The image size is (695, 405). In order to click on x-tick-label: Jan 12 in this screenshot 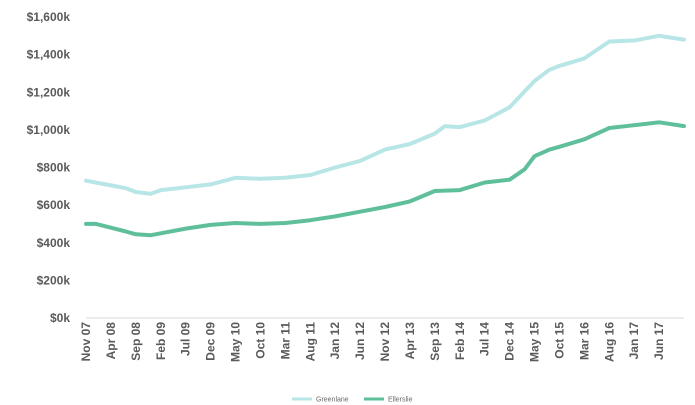, I will do `click(335, 341)`.